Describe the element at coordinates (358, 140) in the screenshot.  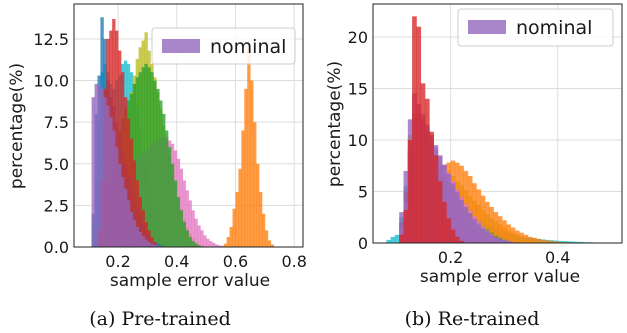
I see `y-tick-labels: 0 5 10 15 20` at that location.